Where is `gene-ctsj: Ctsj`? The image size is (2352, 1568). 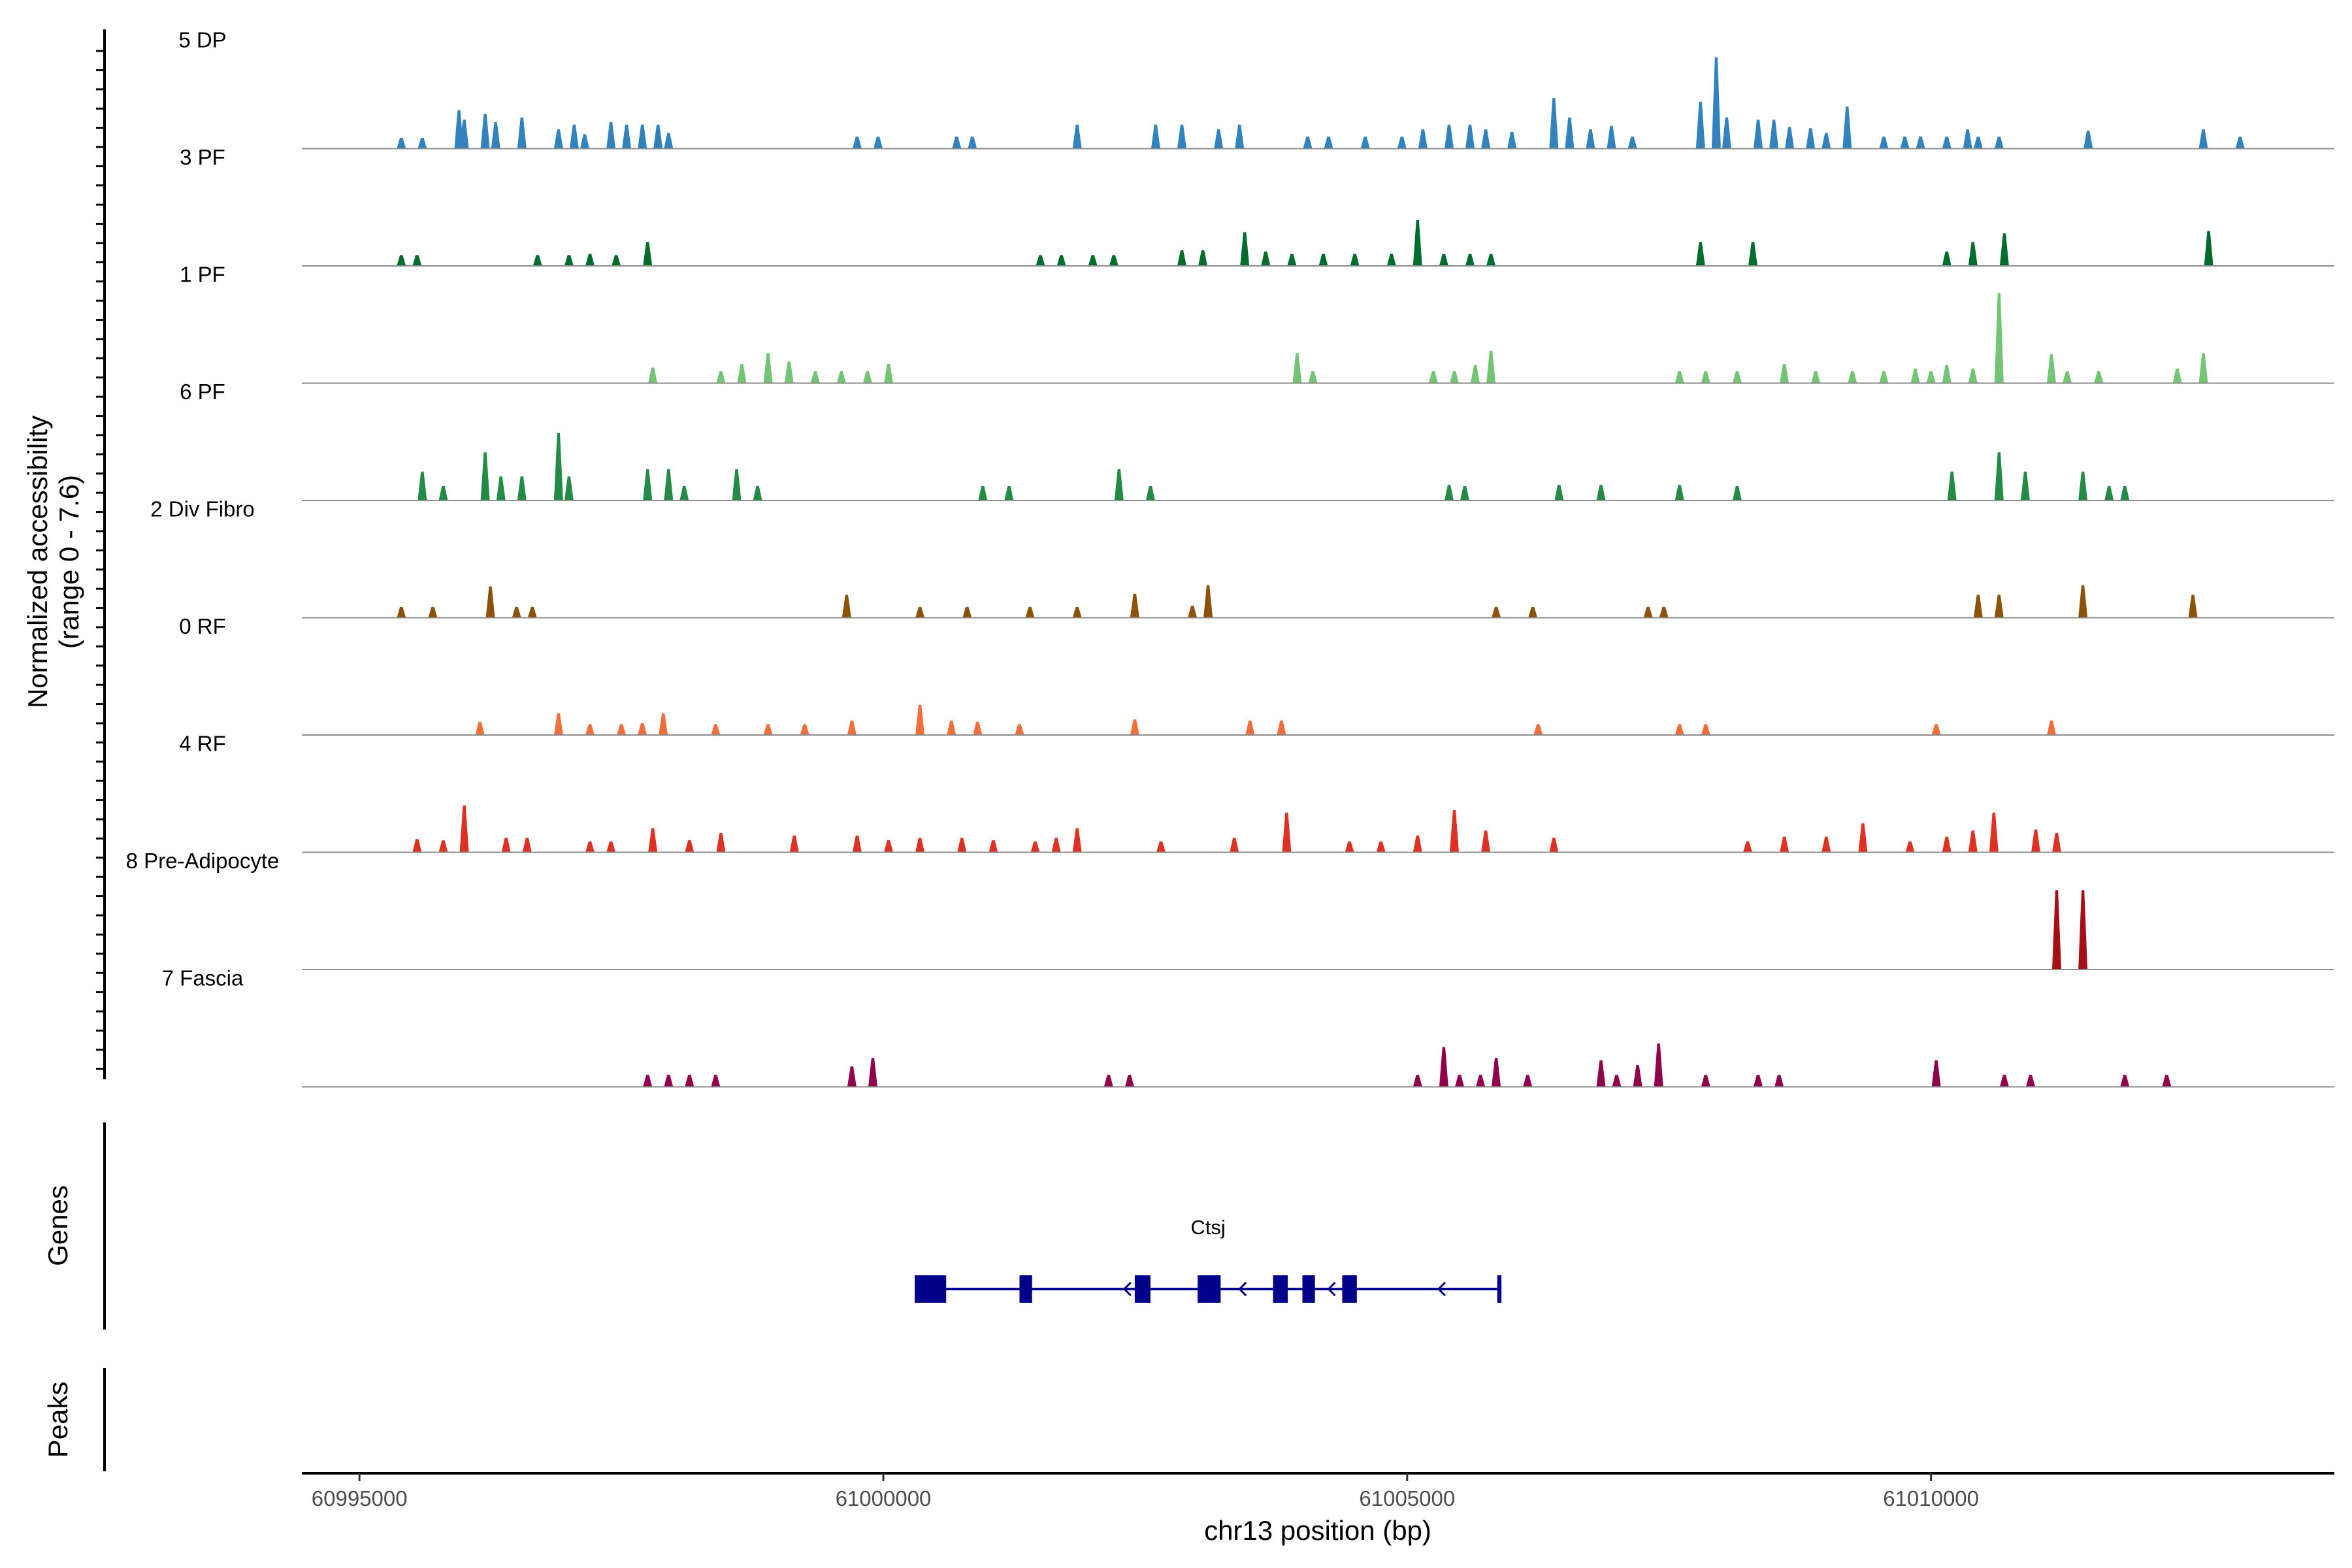 gene-ctsj: Ctsj is located at coordinates (1208, 1259).